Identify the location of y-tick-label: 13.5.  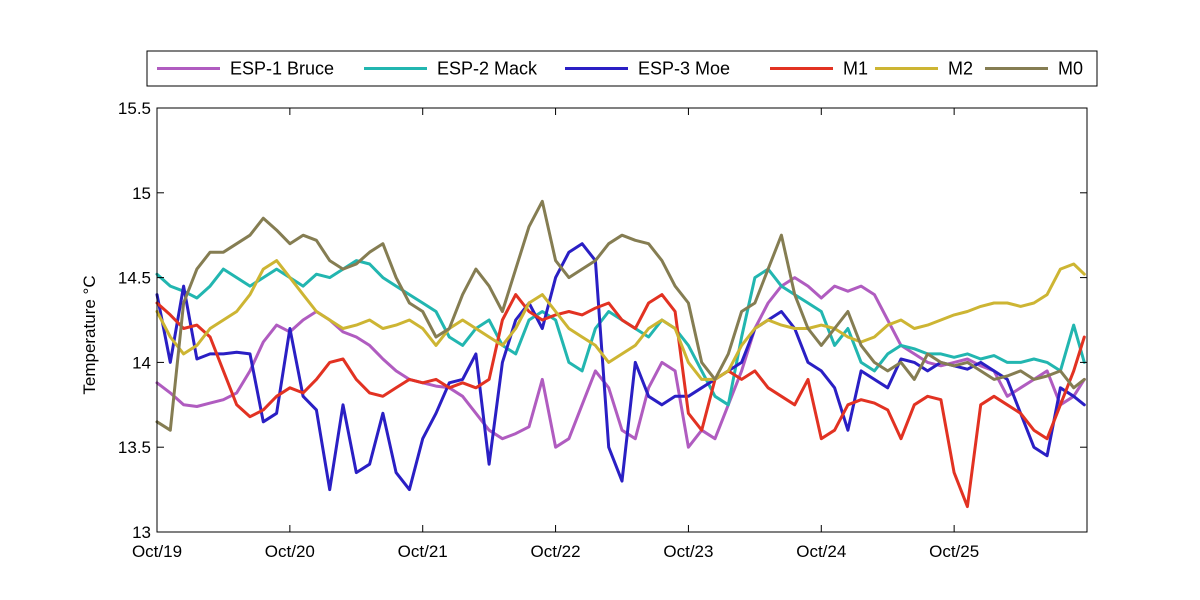
(134, 447).